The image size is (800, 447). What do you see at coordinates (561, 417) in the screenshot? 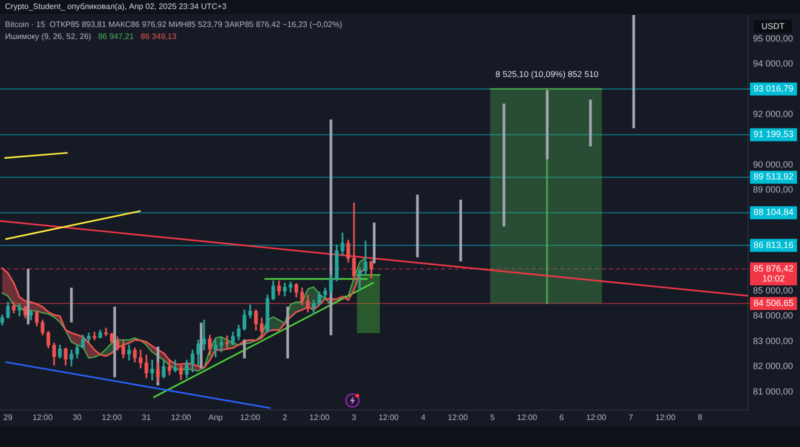
I see `x-tick-label: 6` at bounding box center [561, 417].